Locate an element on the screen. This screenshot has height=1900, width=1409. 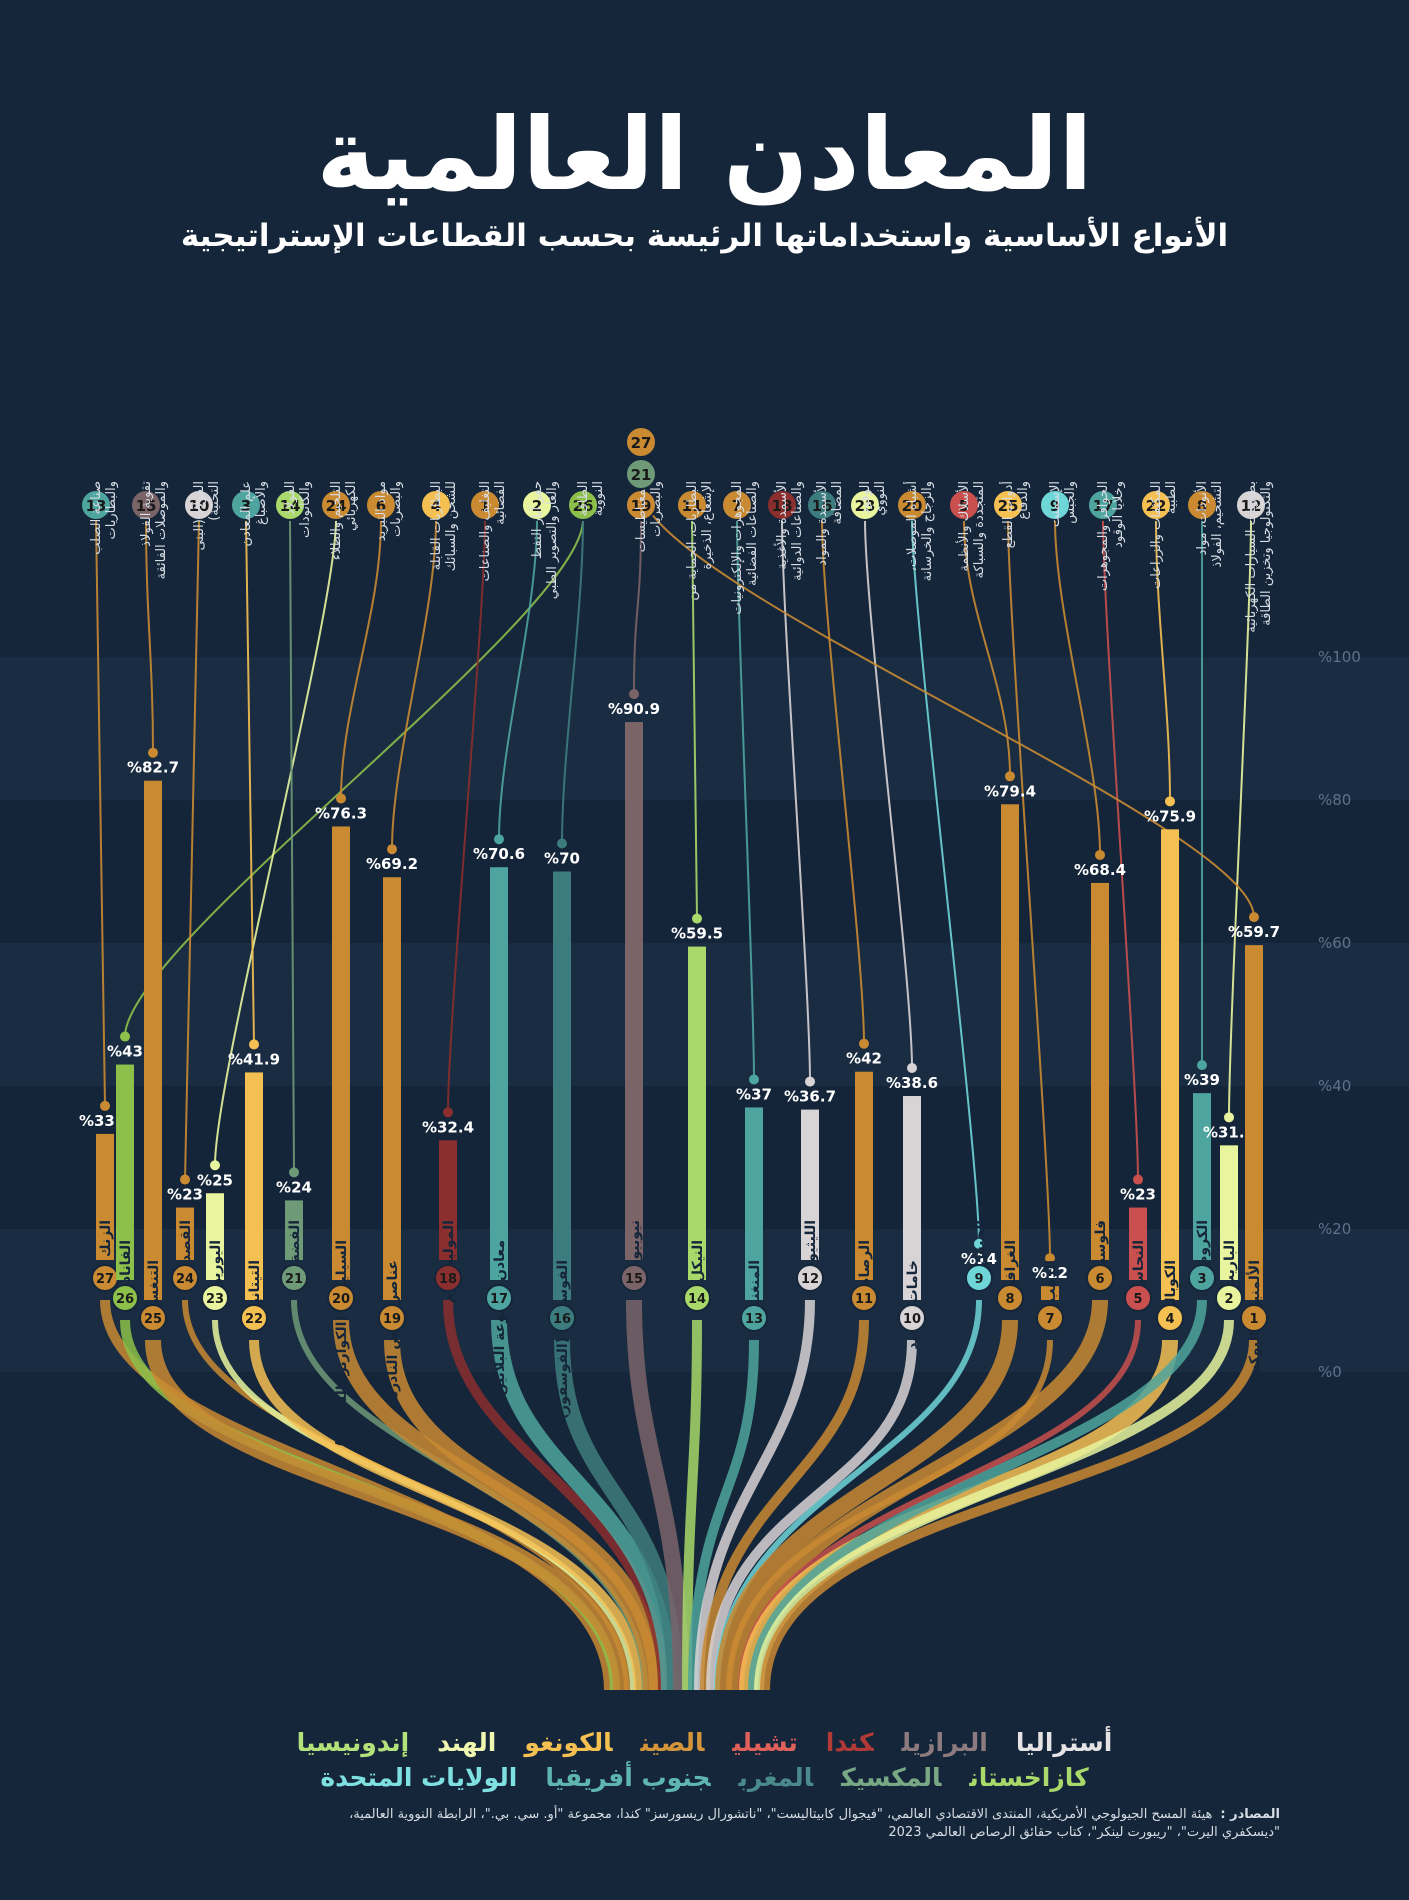
mineral-number: 22 is located at coordinates (254, 1319).